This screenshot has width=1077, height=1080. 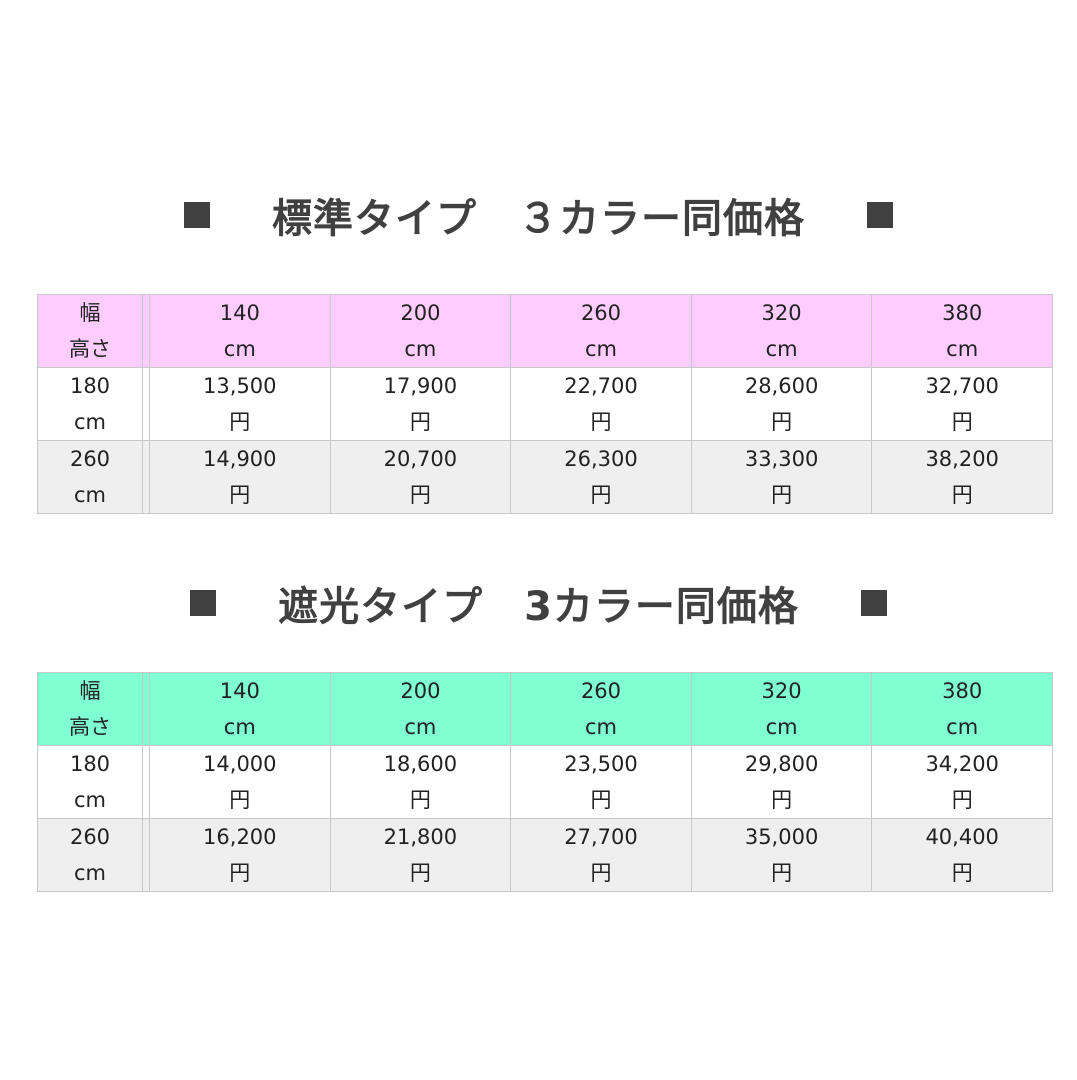 I want to click on price-cell: 16,200 円, so click(x=240, y=855).